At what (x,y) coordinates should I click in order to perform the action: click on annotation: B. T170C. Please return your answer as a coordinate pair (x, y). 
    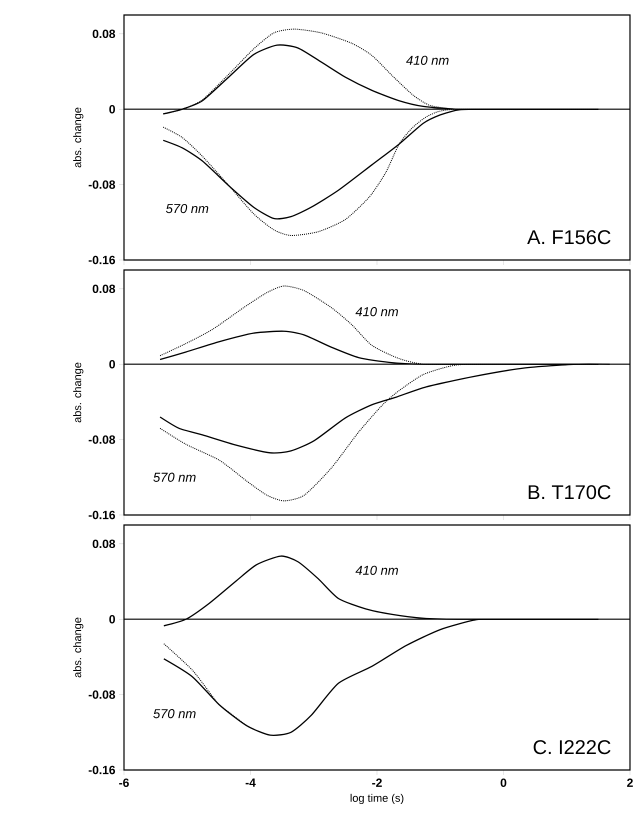
    Looking at the image, I should click on (569, 492).